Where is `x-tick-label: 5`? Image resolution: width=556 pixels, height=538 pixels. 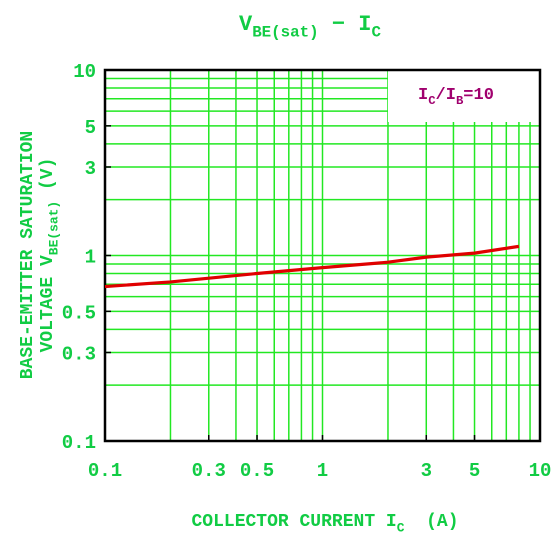 x-tick-label: 5 is located at coordinates (474, 471).